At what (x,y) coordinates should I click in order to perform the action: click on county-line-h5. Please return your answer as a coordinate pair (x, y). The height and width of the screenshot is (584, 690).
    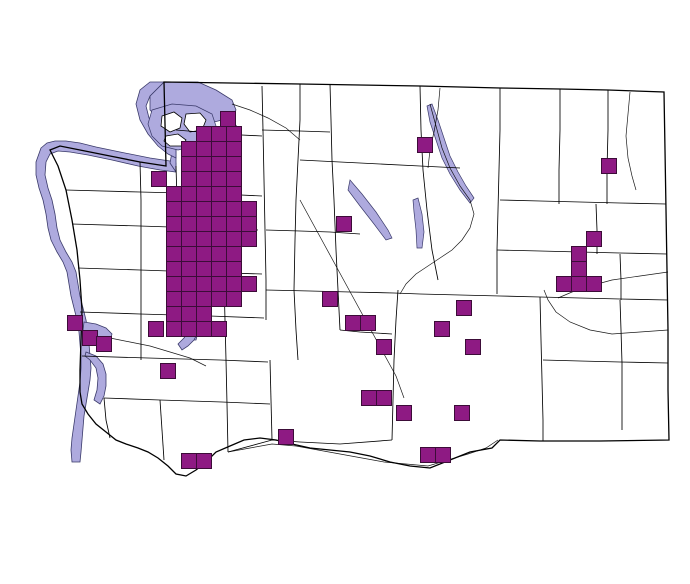
    Looking at the image, I should click on (175, 359).